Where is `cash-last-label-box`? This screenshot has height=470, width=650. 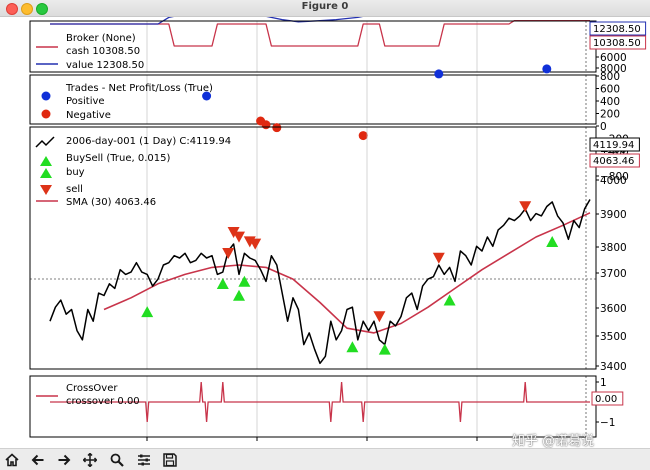
cash-last-label-box is located at coordinates (618, 42).